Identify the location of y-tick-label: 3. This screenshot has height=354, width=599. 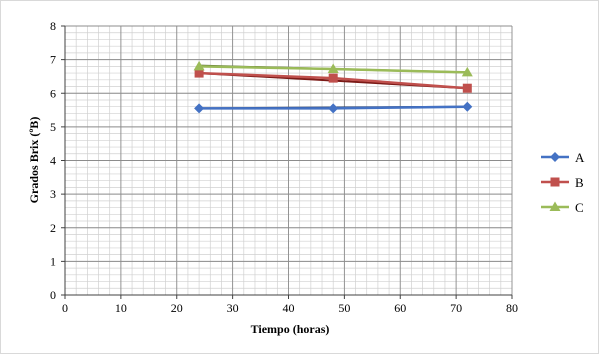
(53, 194).